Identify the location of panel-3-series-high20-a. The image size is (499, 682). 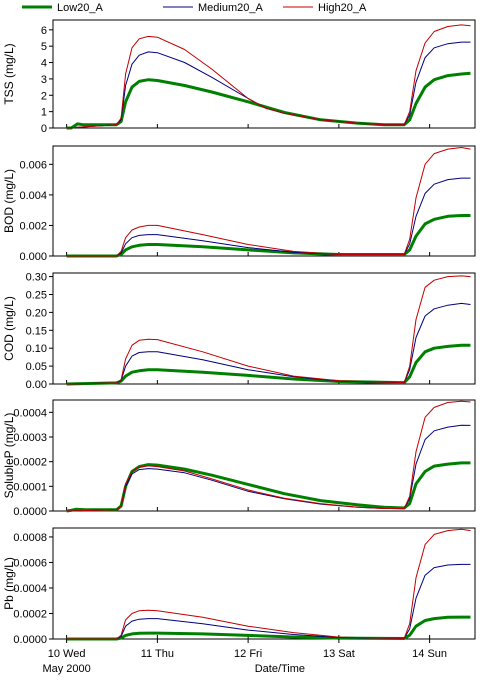
(268, 330).